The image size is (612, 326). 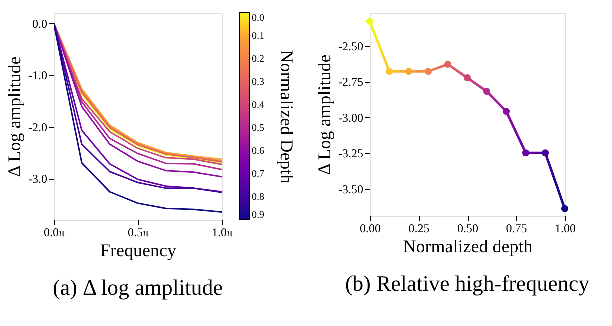 I want to click on color-bar-label: 0.3, so click(x=258, y=82).